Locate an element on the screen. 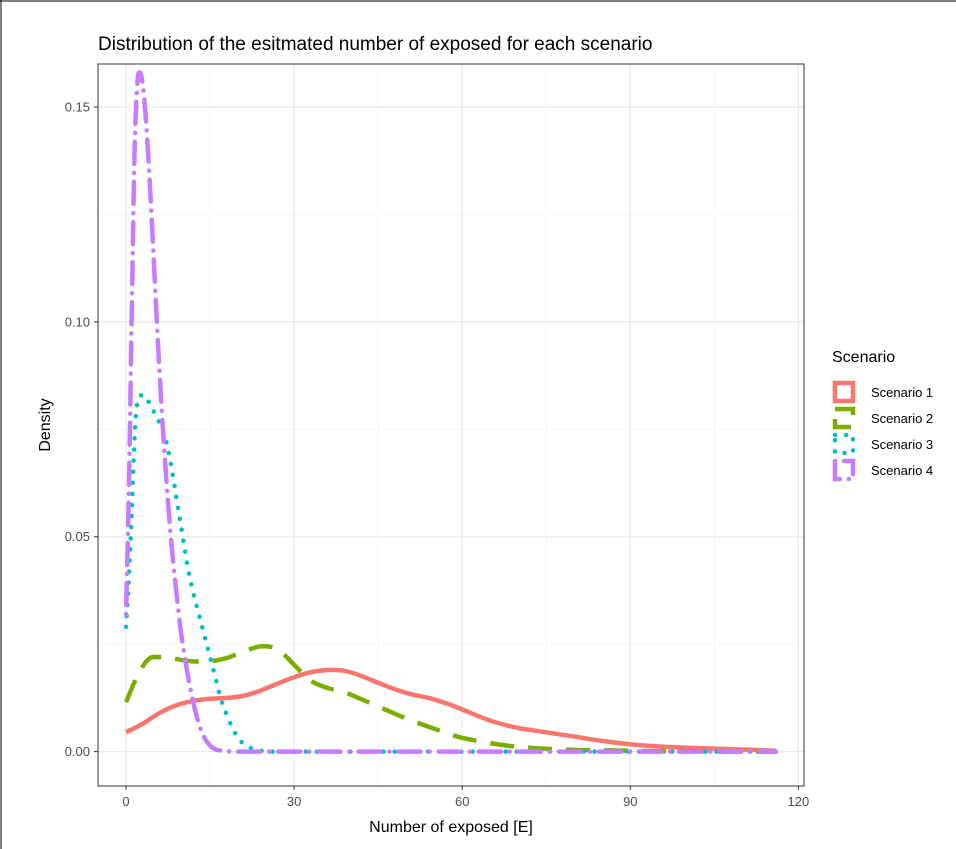 The height and width of the screenshot is (849, 956). legend-label: Scenario 4 is located at coordinates (902, 470).